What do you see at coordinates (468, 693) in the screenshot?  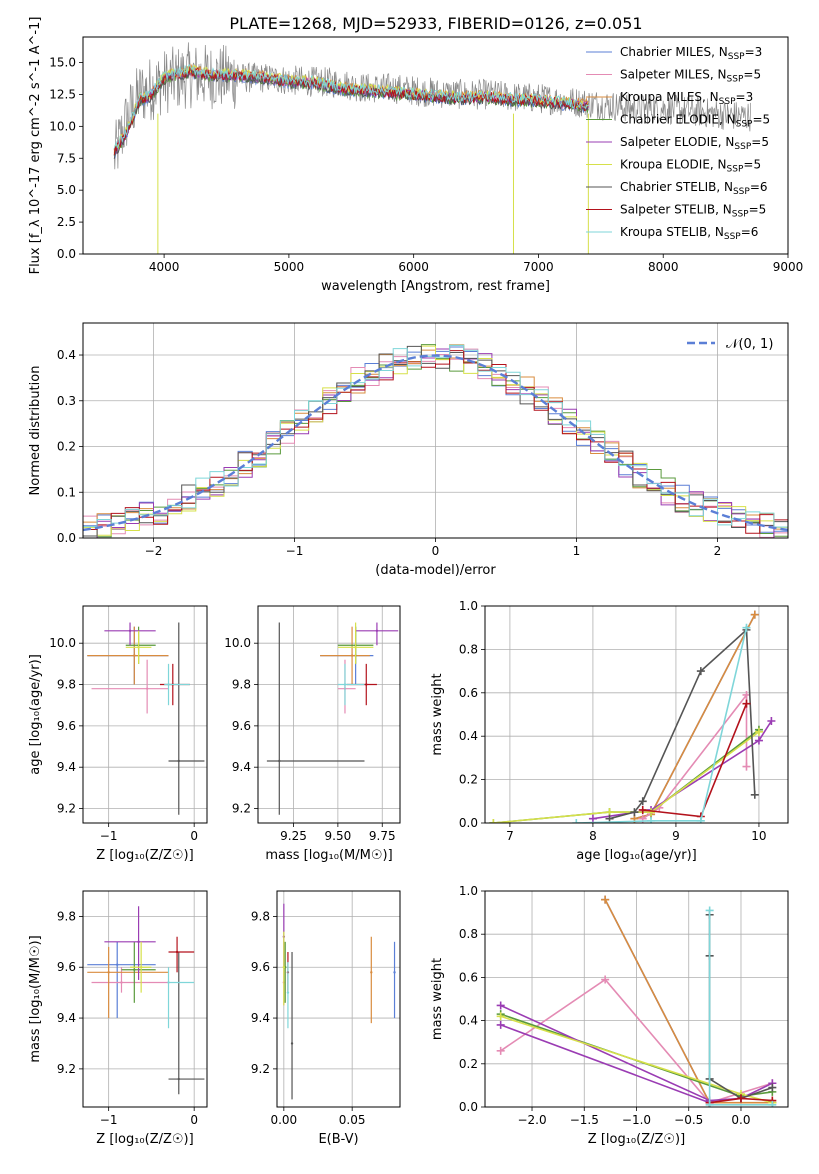 I see `mass-weight-vs-age-ytick-label: 0.6` at bounding box center [468, 693].